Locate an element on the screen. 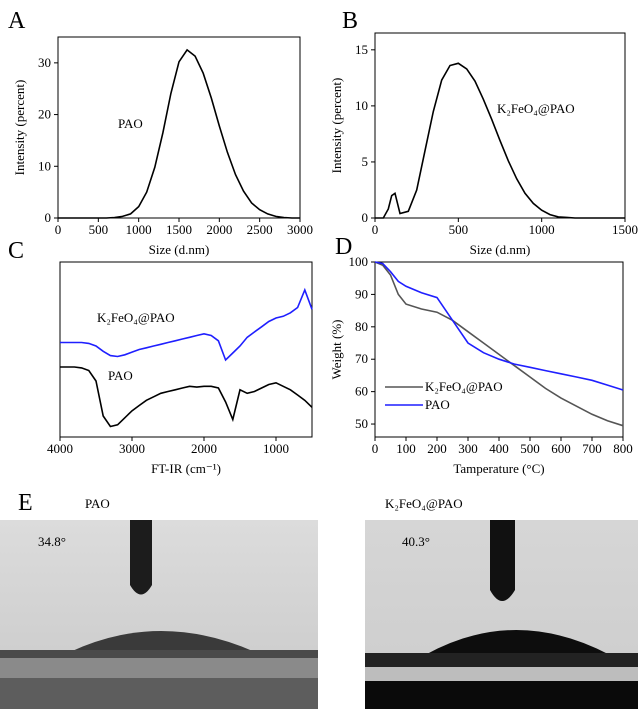 The image size is (638, 709). annotation: K₂FeO₄@PAO is located at coordinates (536, 108).